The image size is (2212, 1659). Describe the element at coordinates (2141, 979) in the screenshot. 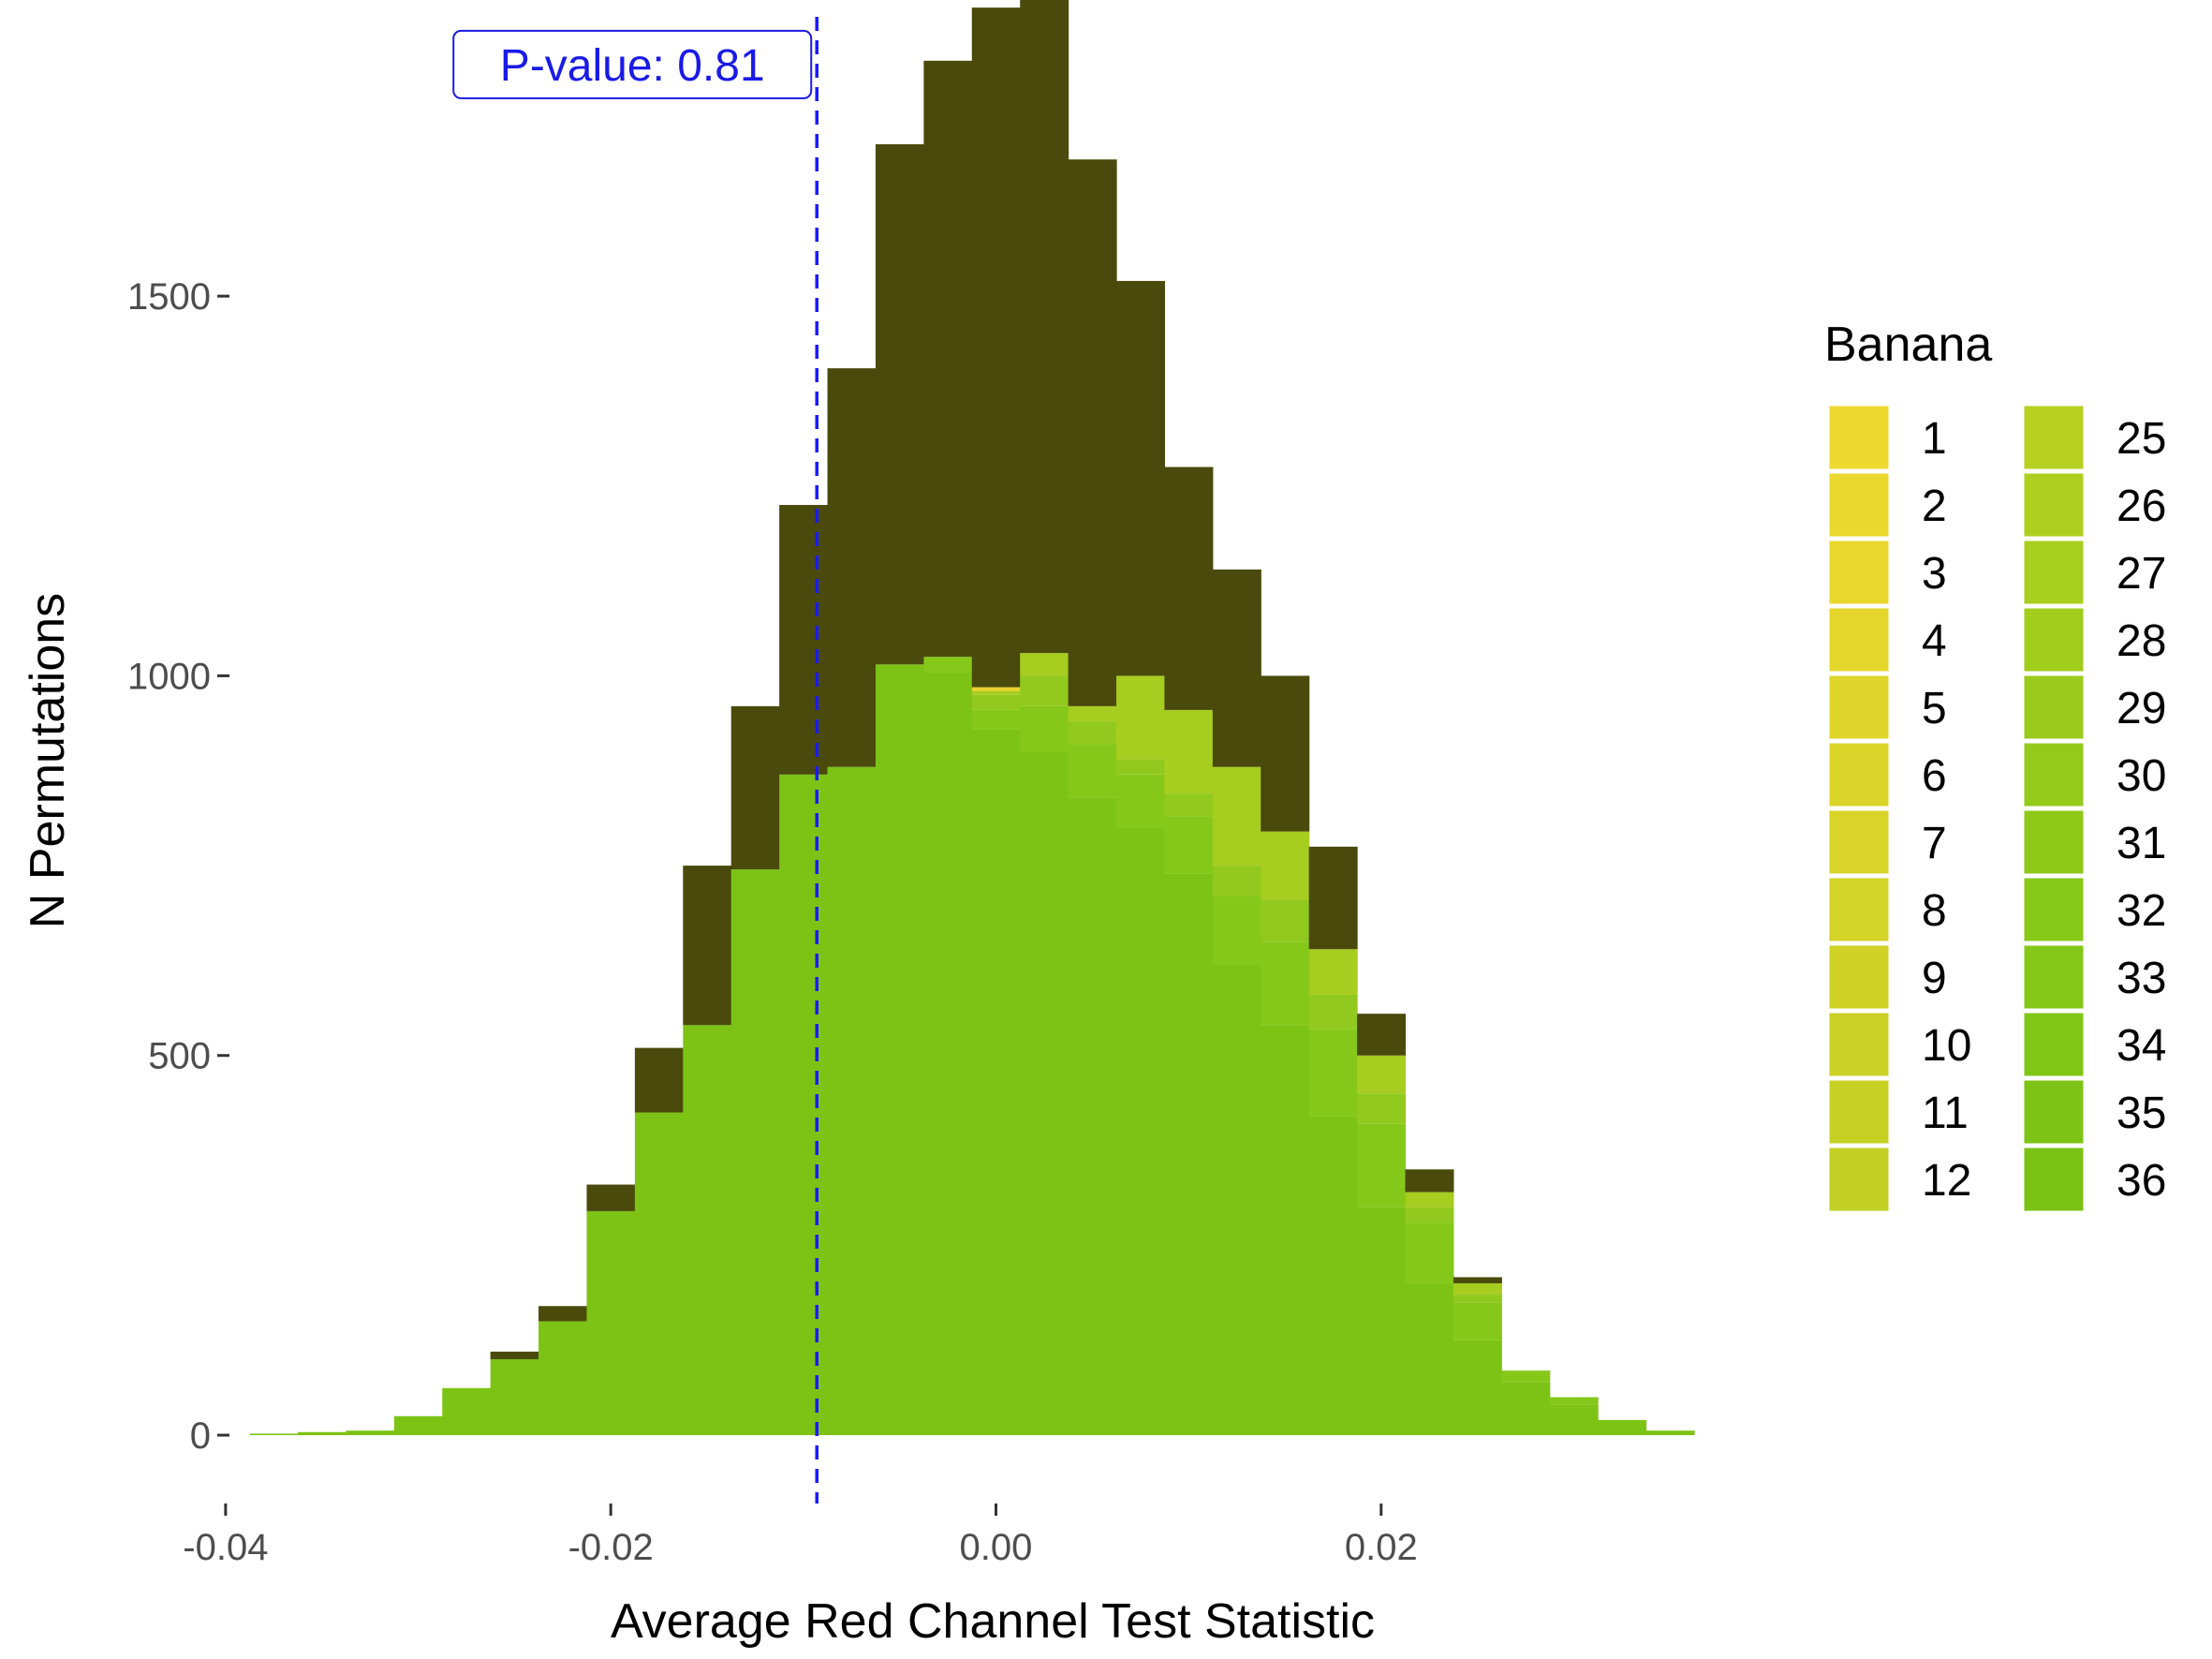

I see `legend-label: 33` at that location.